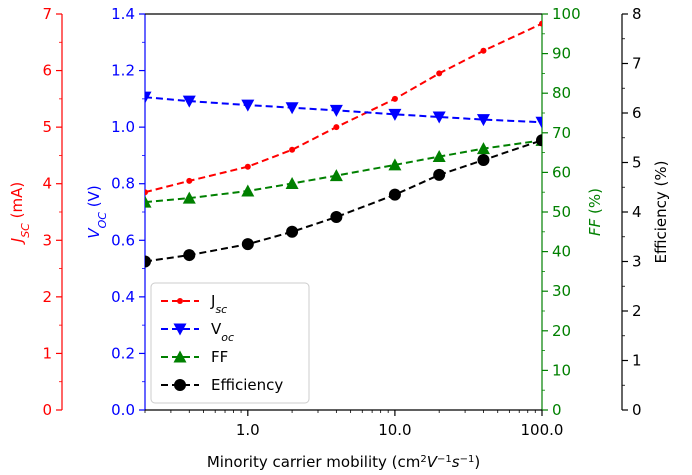  Describe the element at coordinates (47, 184) in the screenshot. I see `y-tick-label-jsc: 4` at that location.